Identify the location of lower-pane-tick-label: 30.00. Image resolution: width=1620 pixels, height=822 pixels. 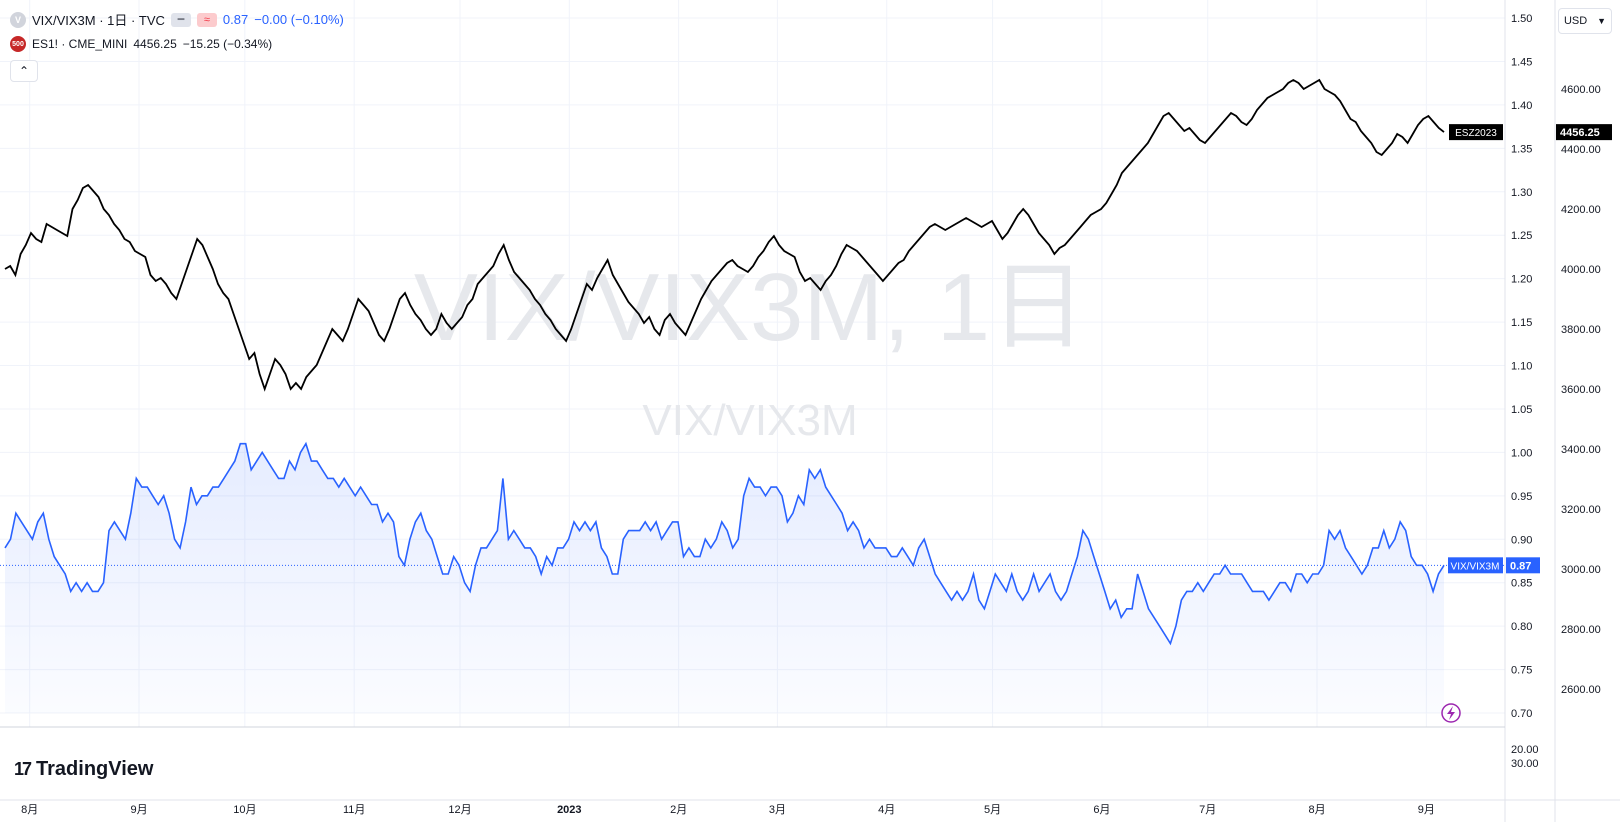
(1525, 764).